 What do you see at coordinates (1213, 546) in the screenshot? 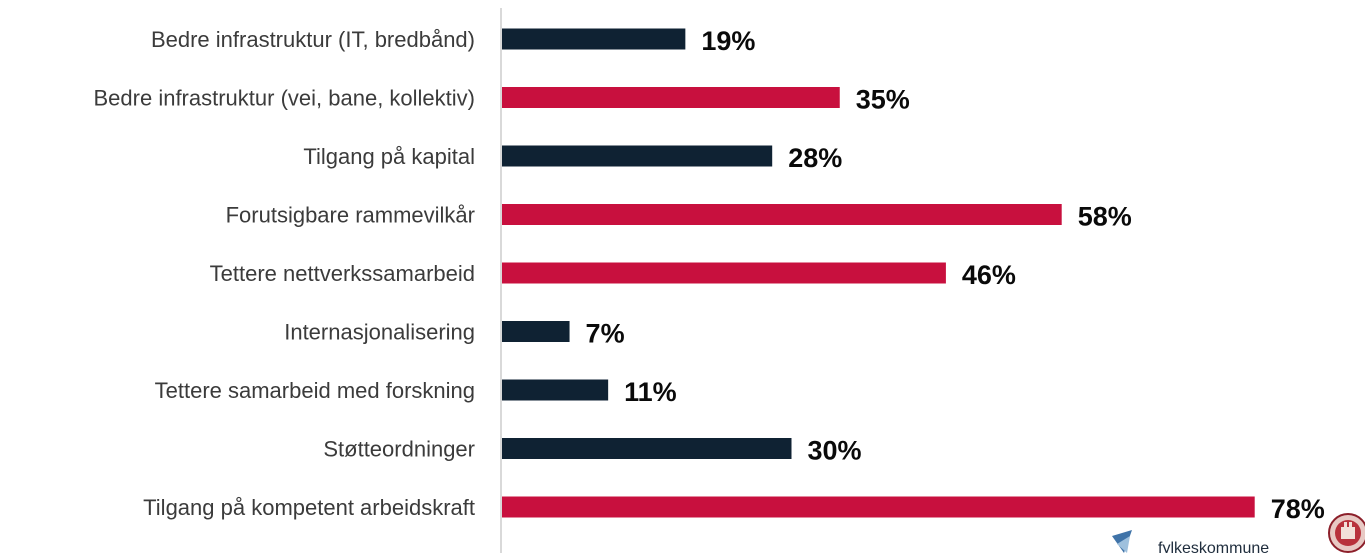
I see `logo-text: fylkeskommune` at bounding box center [1213, 546].